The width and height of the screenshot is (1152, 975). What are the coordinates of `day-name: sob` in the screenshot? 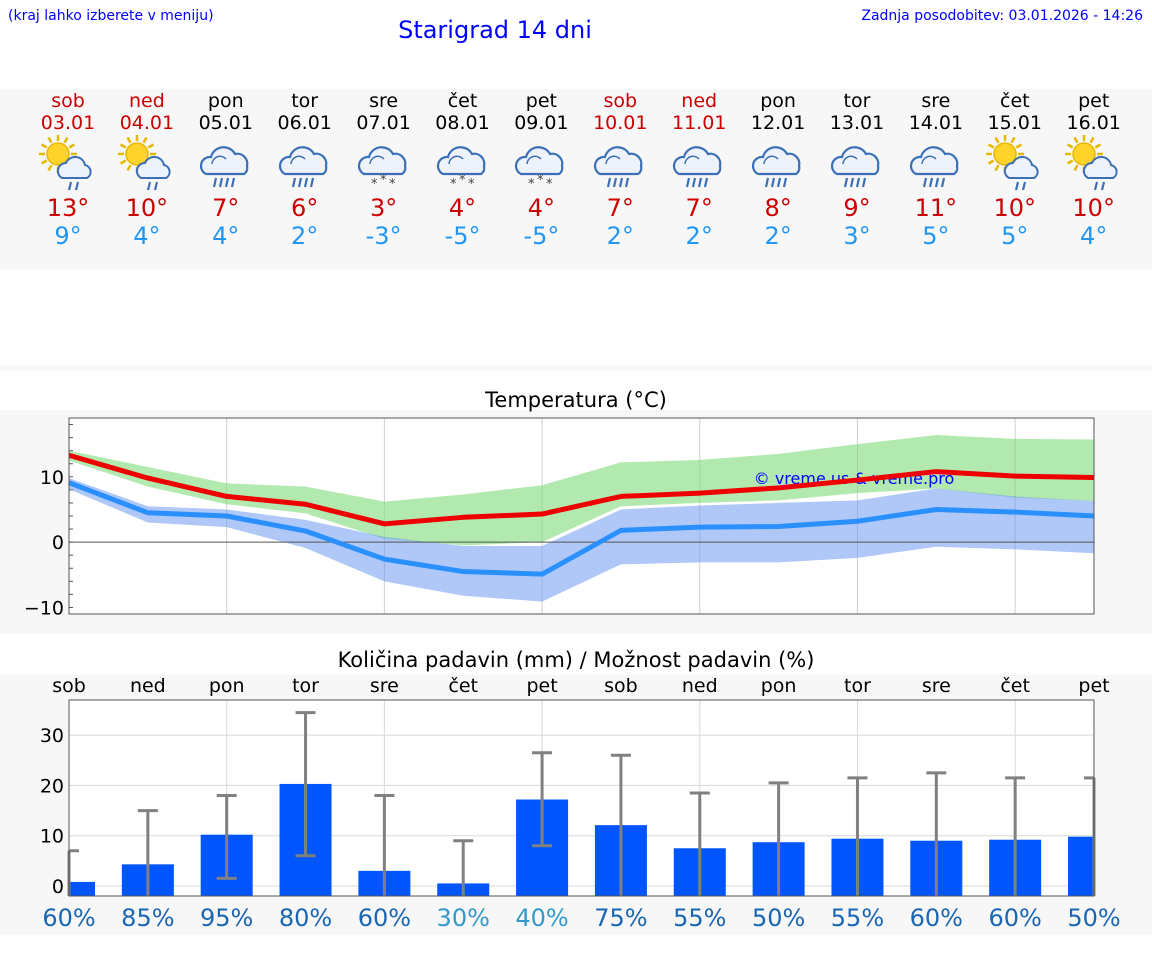 It's located at (68, 101).